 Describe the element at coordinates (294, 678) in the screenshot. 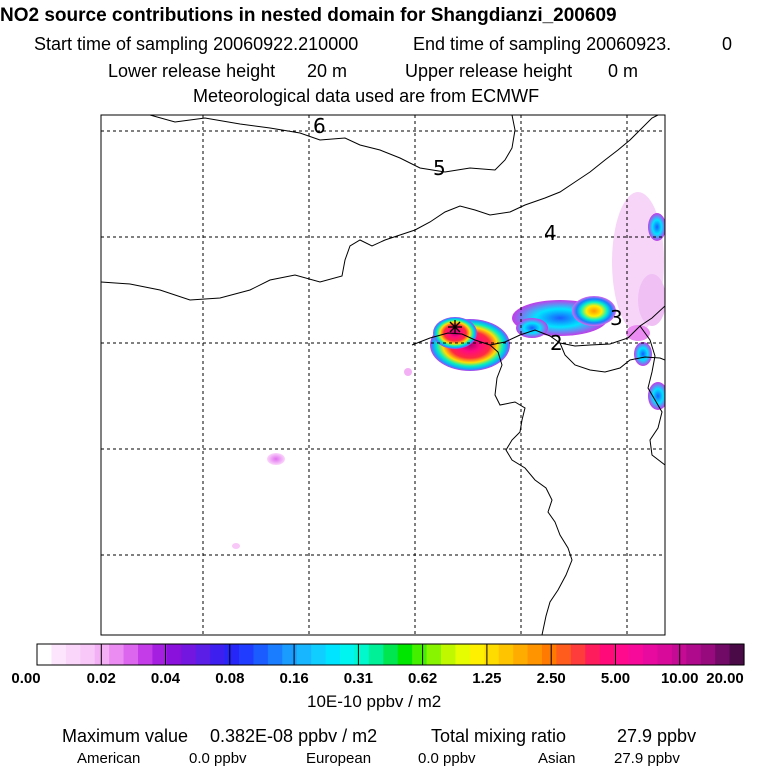

I see `colorbar-tick-label: 0.16` at that location.